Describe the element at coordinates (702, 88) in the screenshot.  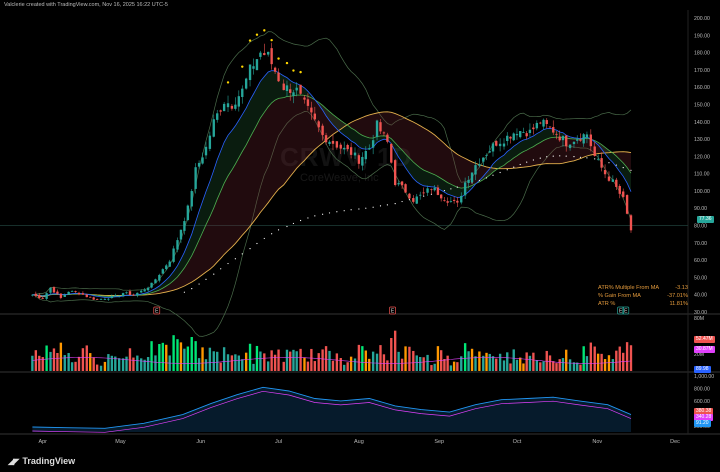
I see `price-tick-label: 160.00` at that location.